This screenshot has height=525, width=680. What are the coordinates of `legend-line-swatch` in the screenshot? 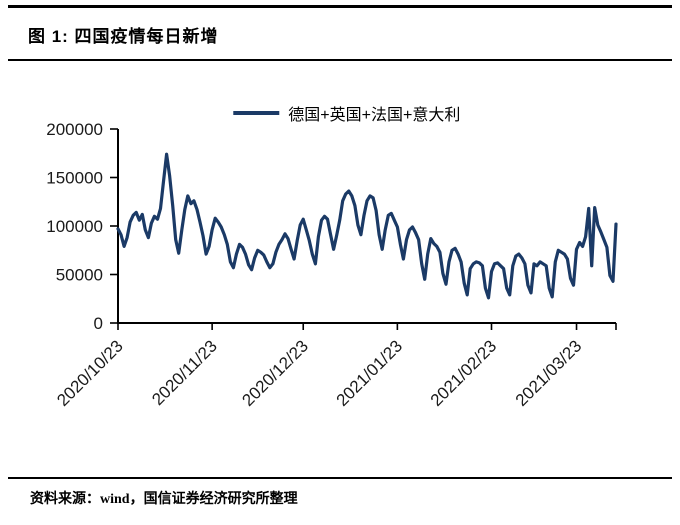 It's located at (256, 113).